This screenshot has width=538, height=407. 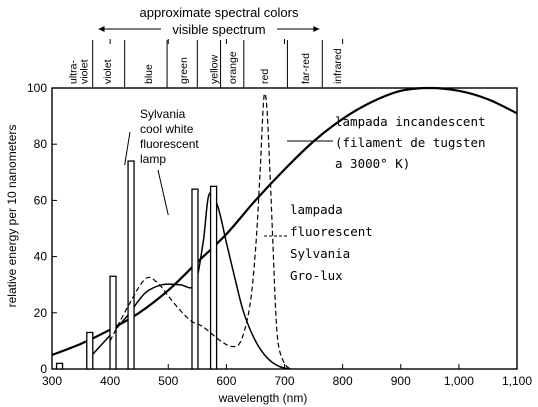 I want to click on band-label-text-blue-0: blue, so click(x=149, y=74).